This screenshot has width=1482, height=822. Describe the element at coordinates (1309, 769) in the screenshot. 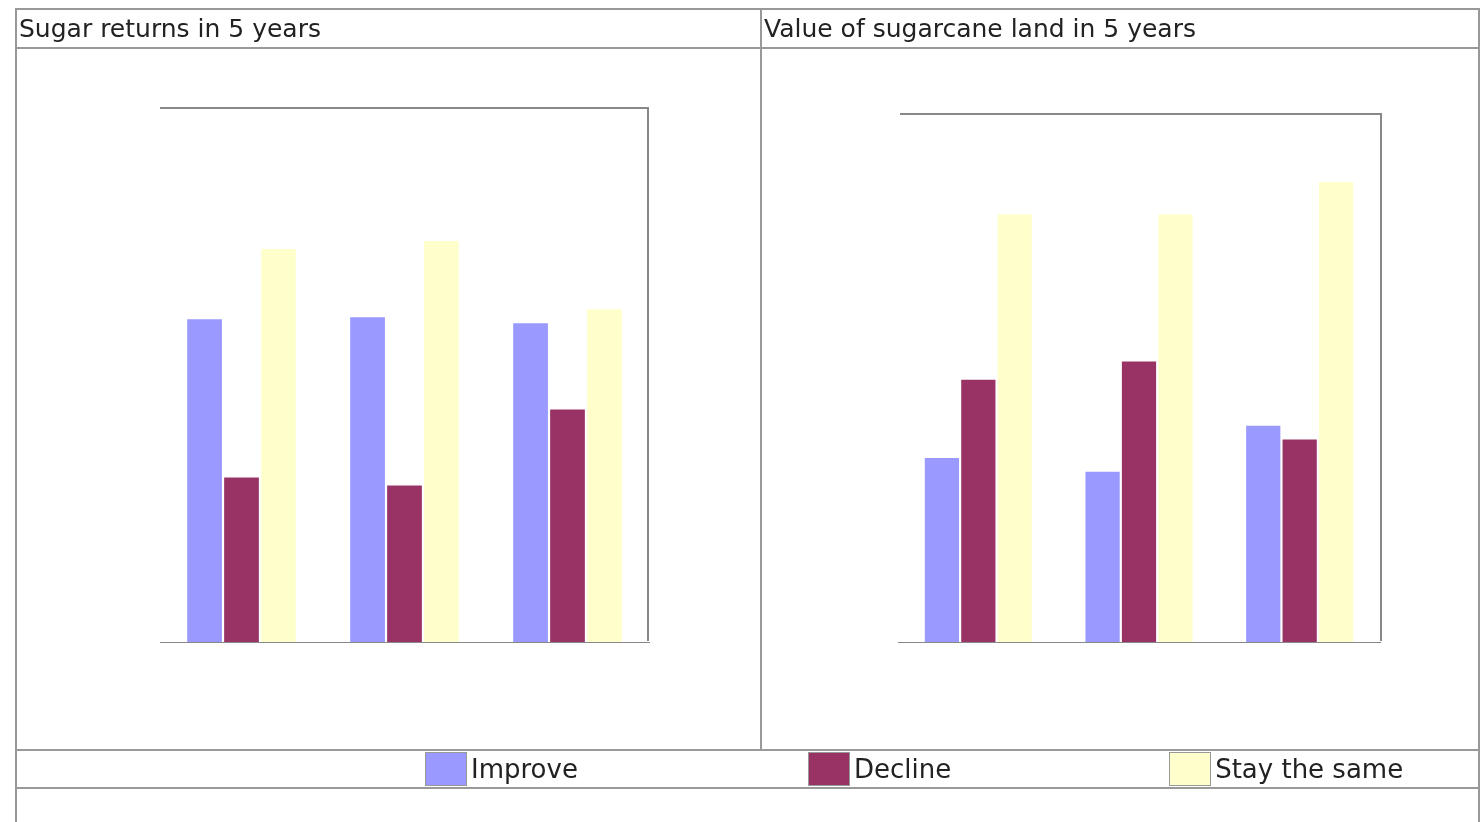

I see `legend-label: Stay the same` at that location.